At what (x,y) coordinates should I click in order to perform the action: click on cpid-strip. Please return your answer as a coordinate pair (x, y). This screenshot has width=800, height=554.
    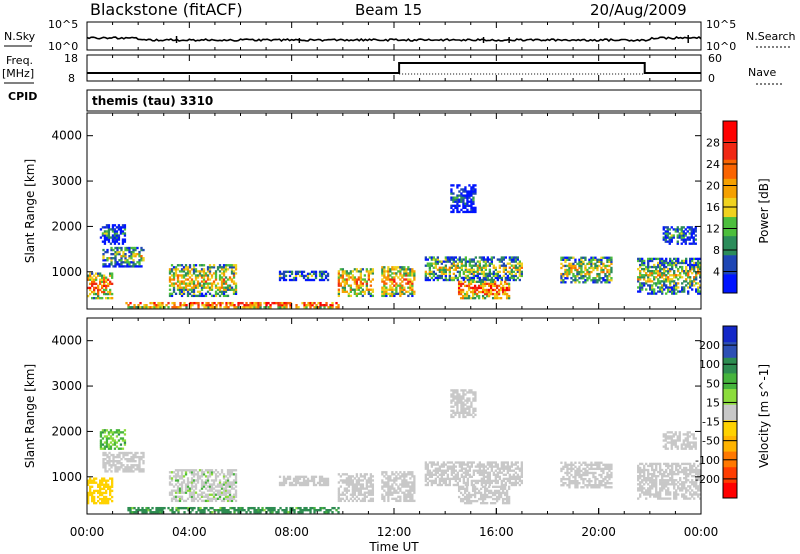
    Looking at the image, I should click on (394, 100).